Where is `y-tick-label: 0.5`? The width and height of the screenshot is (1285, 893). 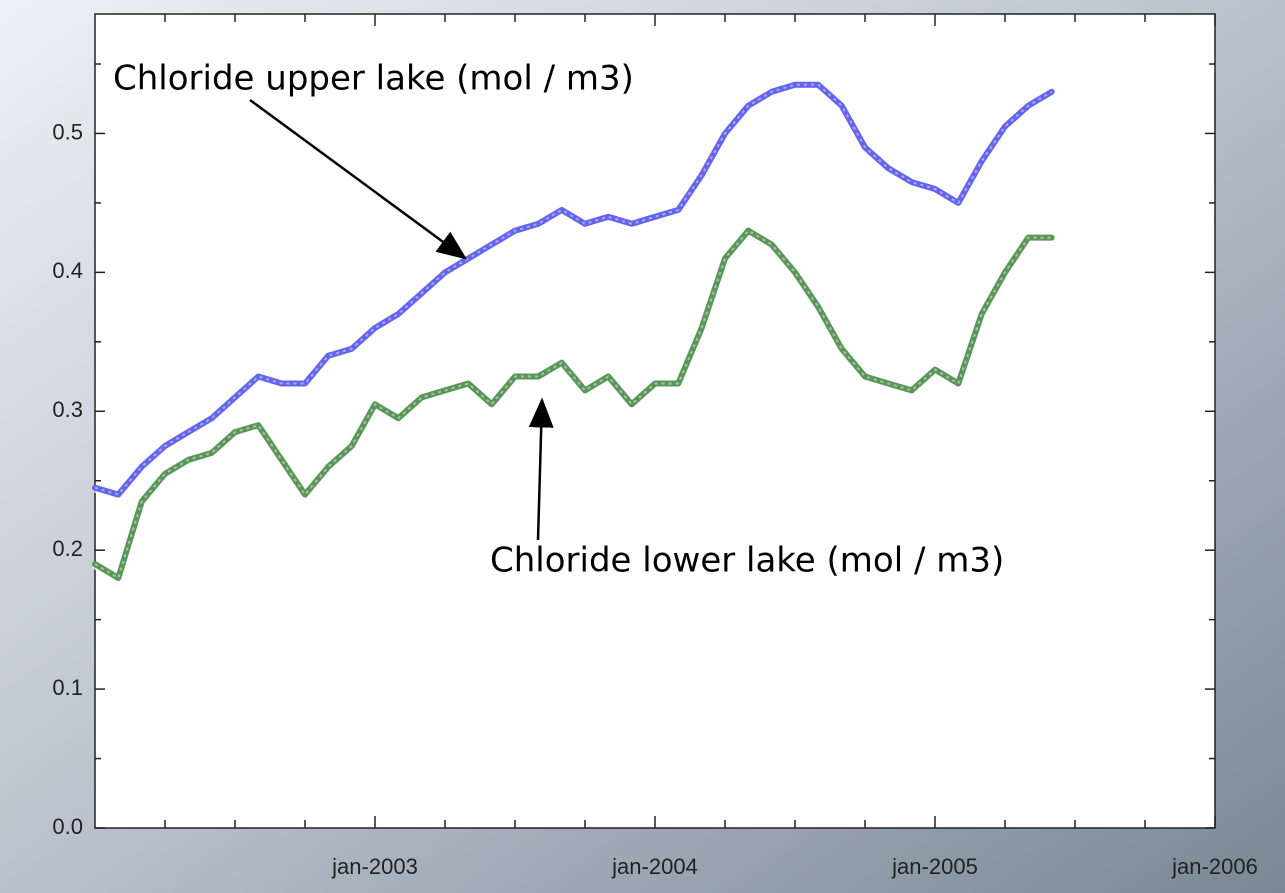
y-tick-label: 0.5 is located at coordinates (67, 131).